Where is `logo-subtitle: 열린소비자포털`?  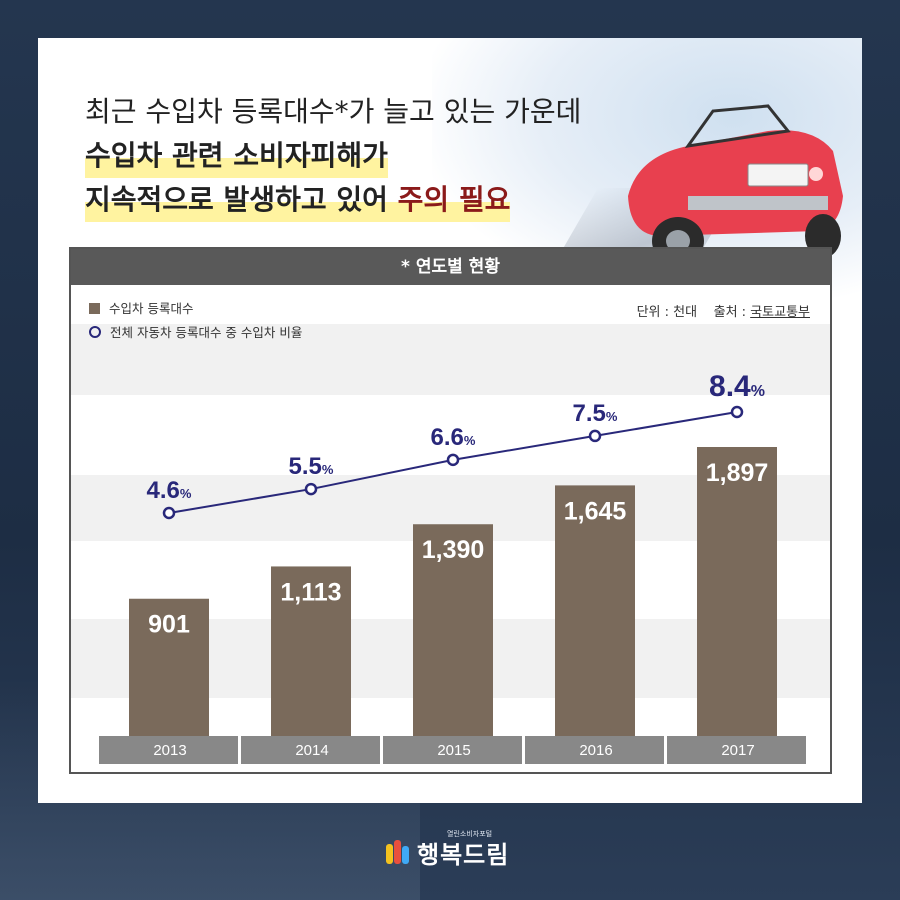 logo-subtitle: 열린소비자포털 is located at coordinates (470, 834).